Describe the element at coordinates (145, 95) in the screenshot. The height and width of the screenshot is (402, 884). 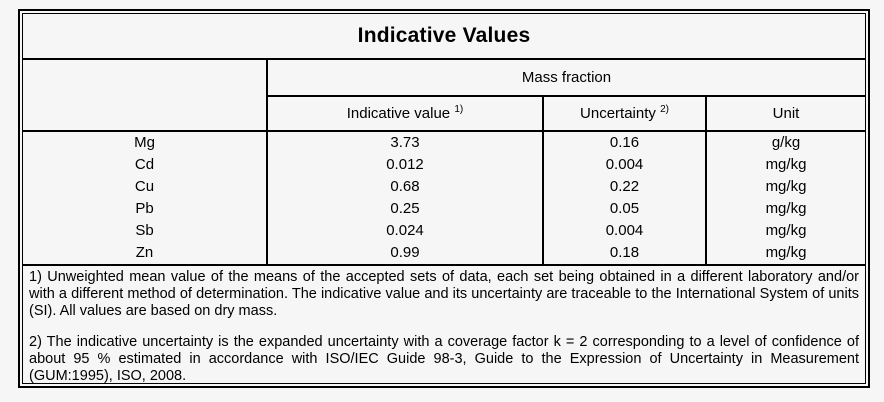
I see `corner-empty-cell` at that location.